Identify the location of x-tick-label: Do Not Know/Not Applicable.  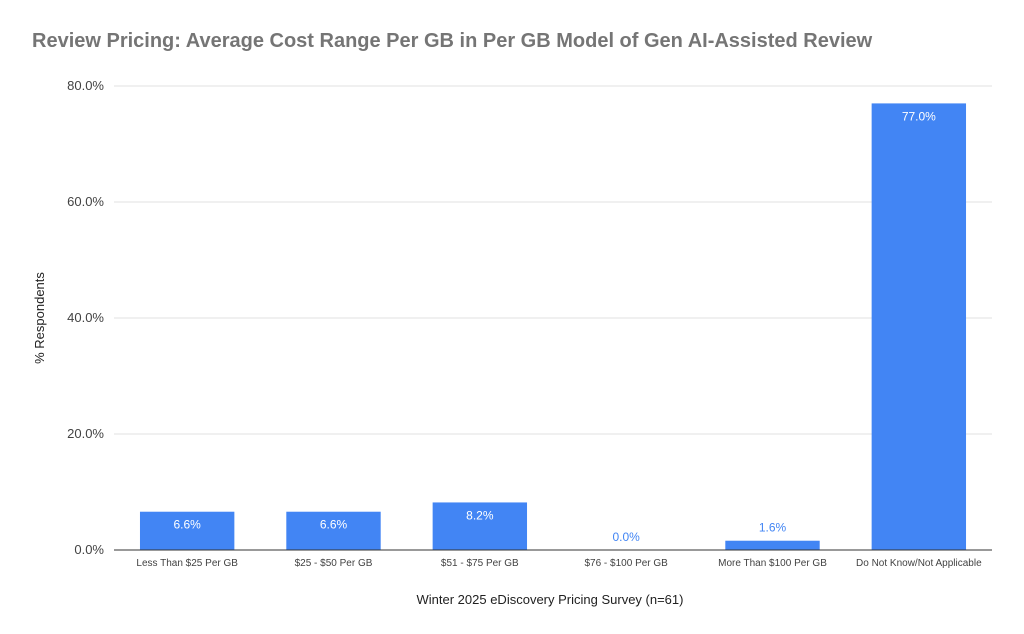
(919, 563).